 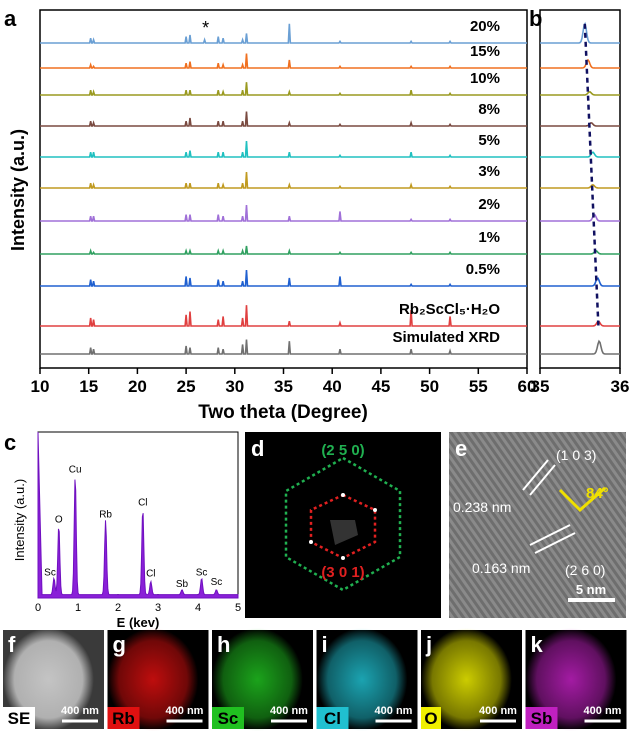 I want to click on scale-label: 5 nm, so click(x=591, y=589).